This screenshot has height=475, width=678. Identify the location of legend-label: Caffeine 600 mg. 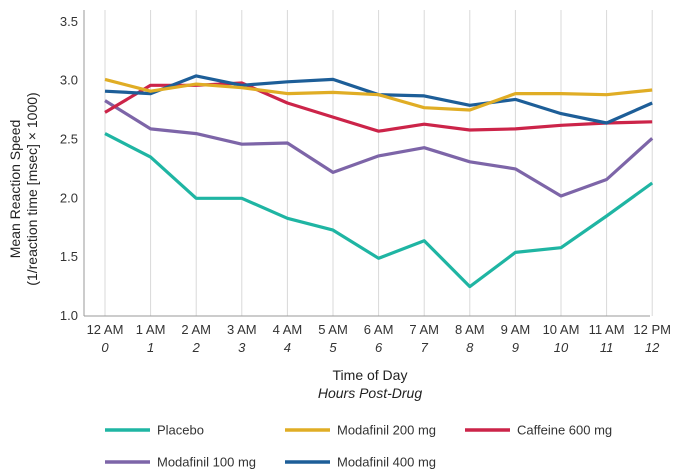
(564, 430).